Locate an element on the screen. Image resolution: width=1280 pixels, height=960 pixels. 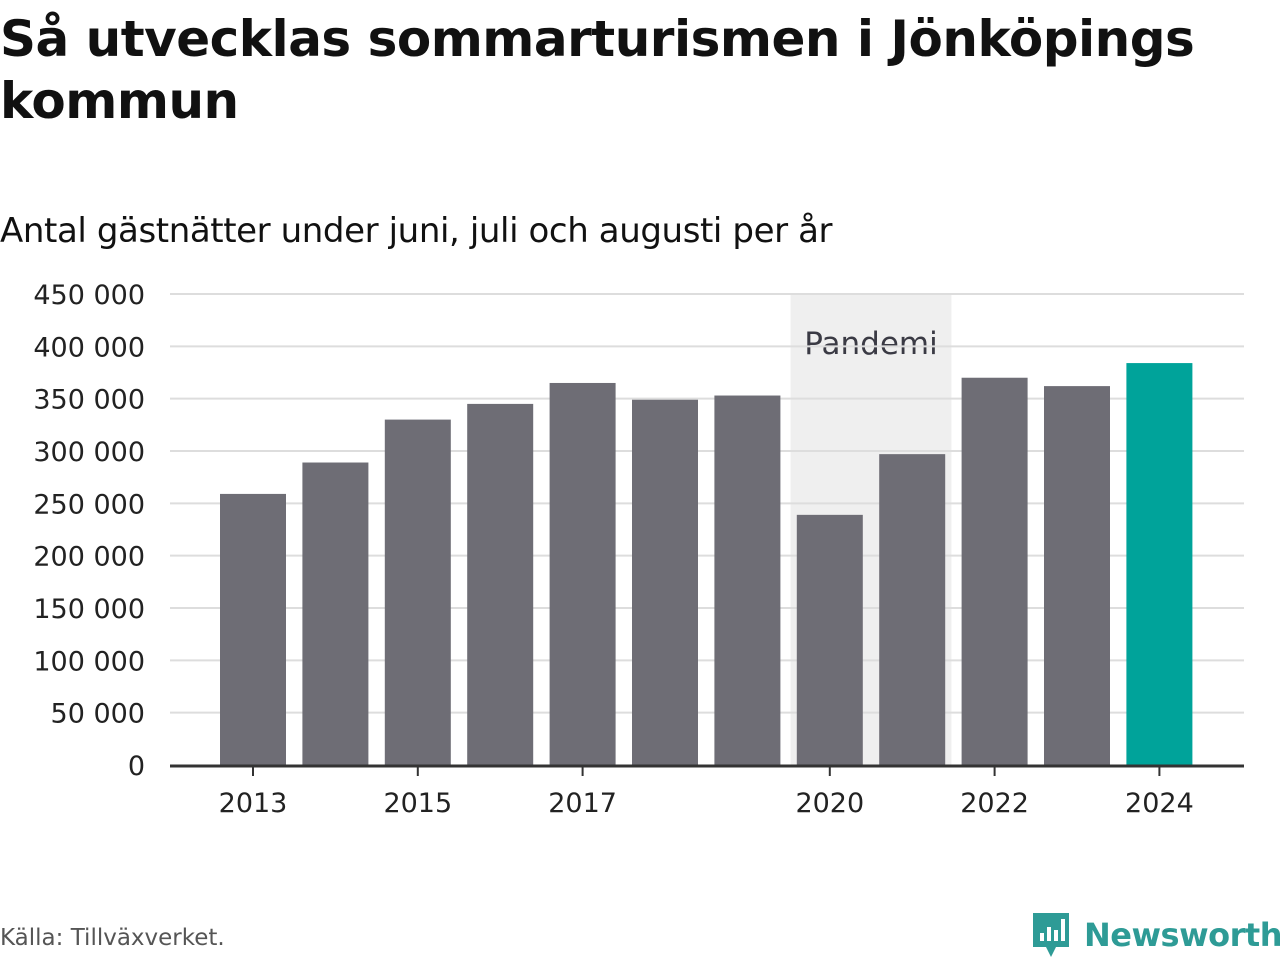
bar-2019 is located at coordinates (747, 580).